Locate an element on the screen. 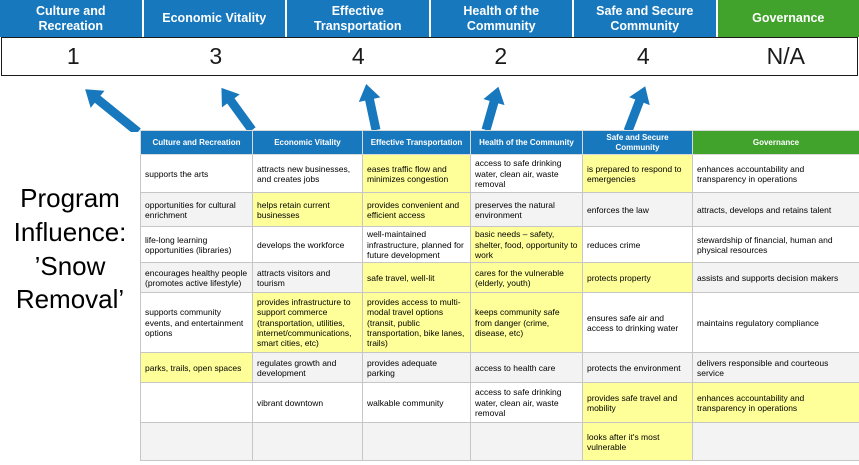  matrix-cell-r8-c2 is located at coordinates (307, 442).